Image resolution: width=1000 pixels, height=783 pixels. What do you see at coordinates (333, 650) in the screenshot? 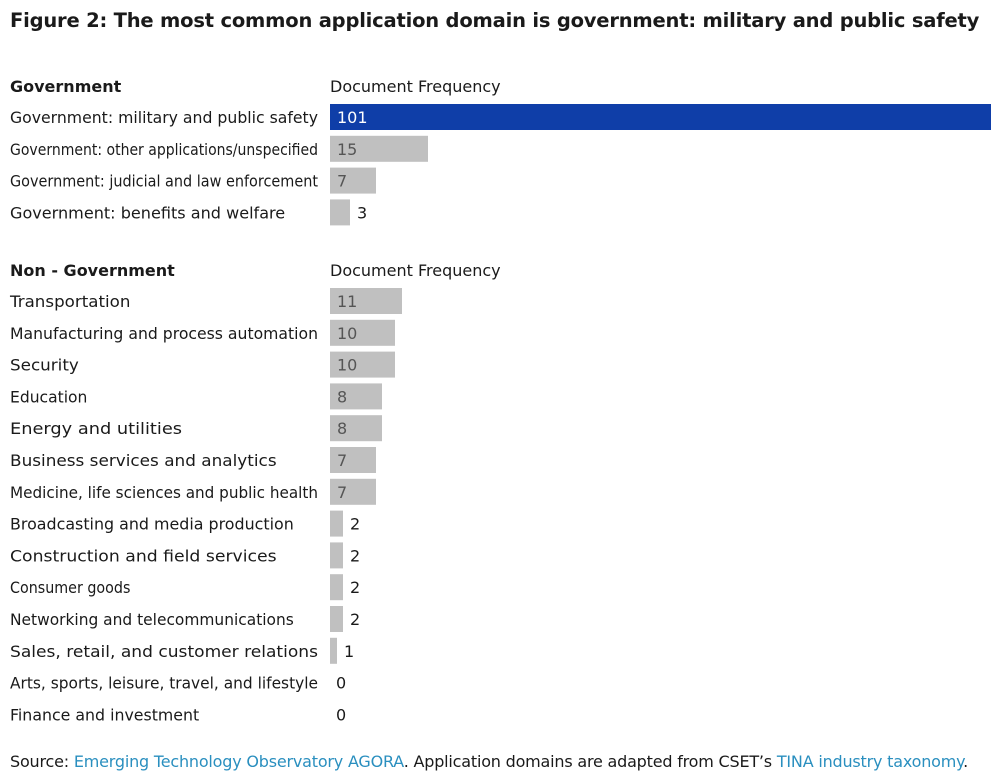
I see `bar-sales-retail-and-customer-relations` at bounding box center [333, 650].